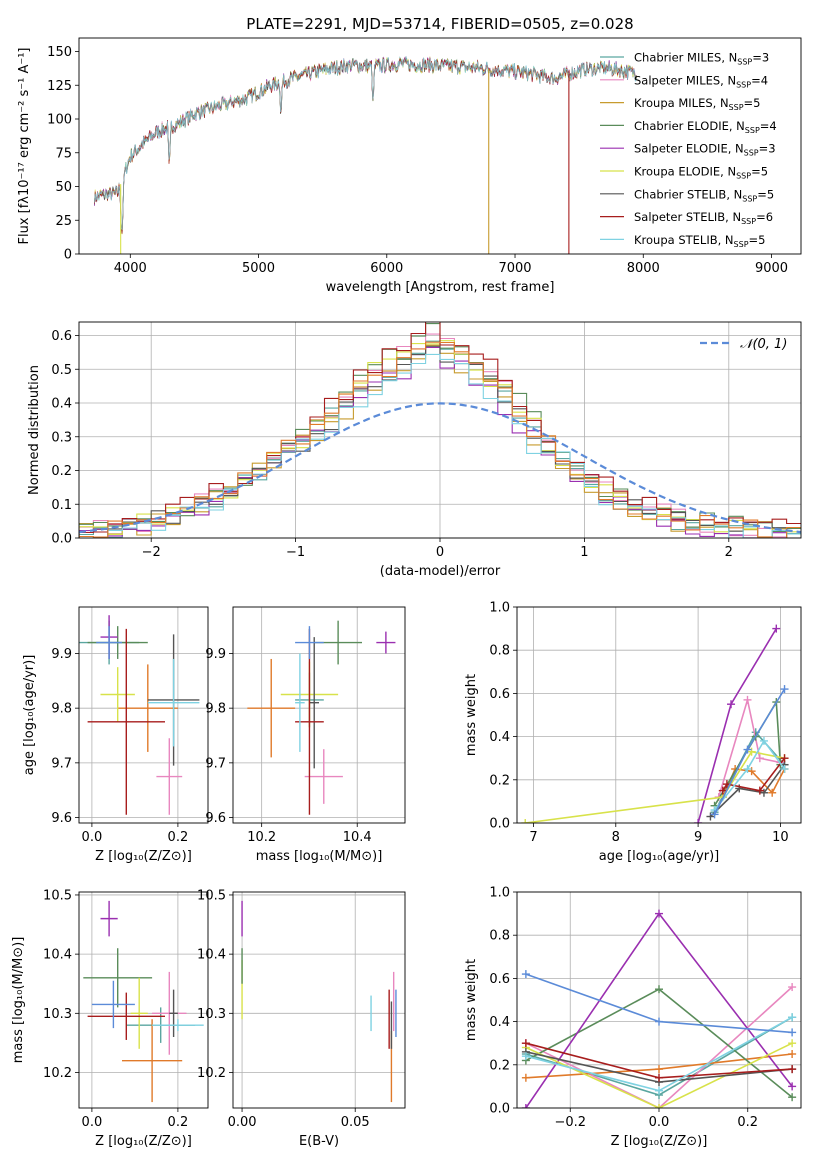  Describe the element at coordinates (63, 221) in the screenshot. I see `y-tick-label-1: 25` at that location.